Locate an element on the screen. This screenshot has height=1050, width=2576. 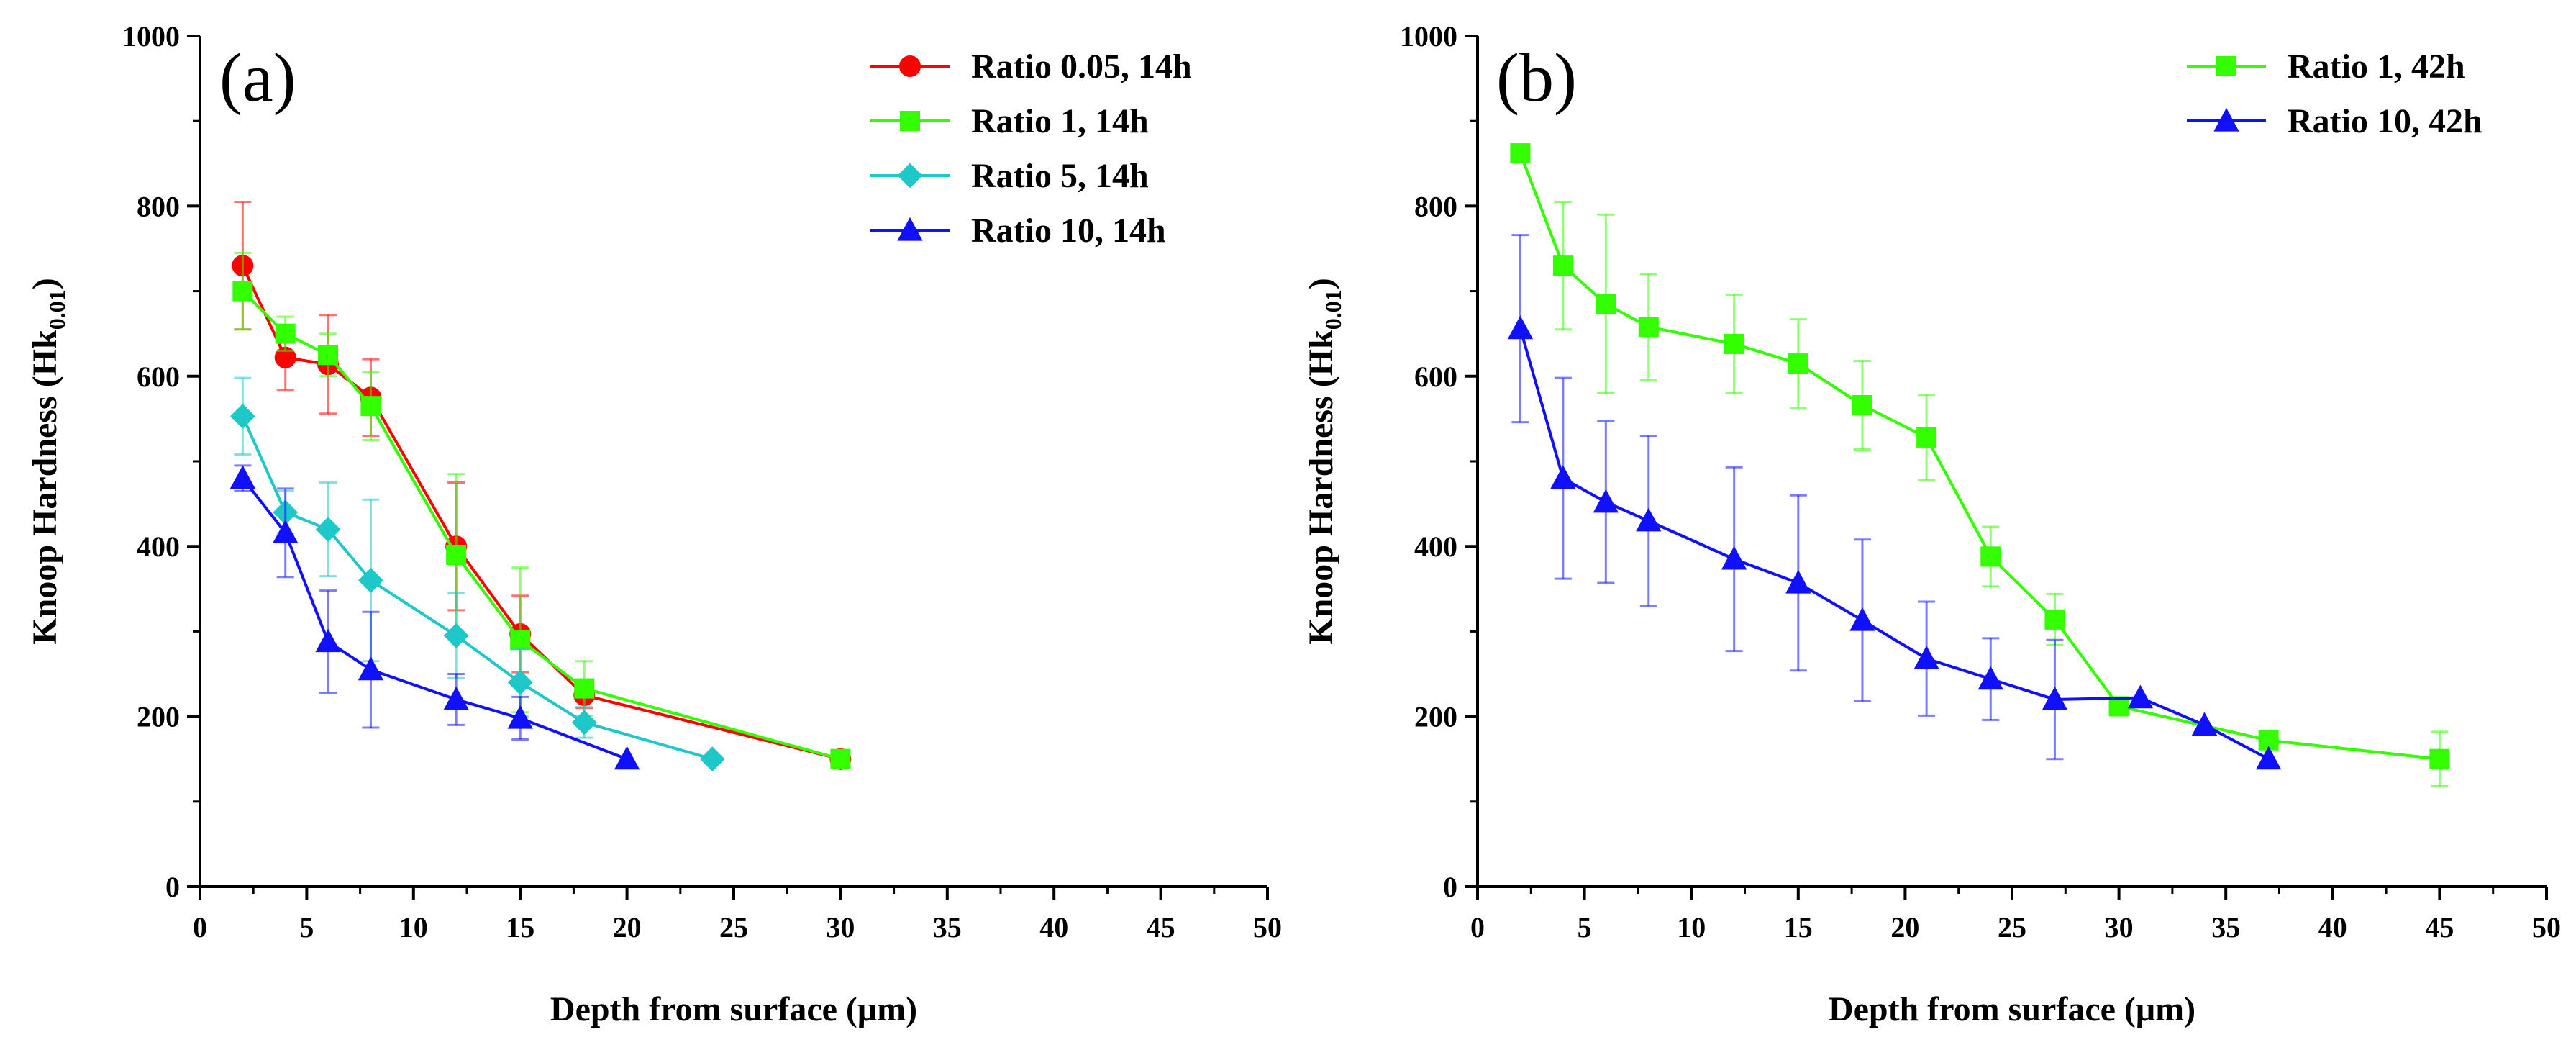
x-tick-label: 30 is located at coordinates (2119, 927).